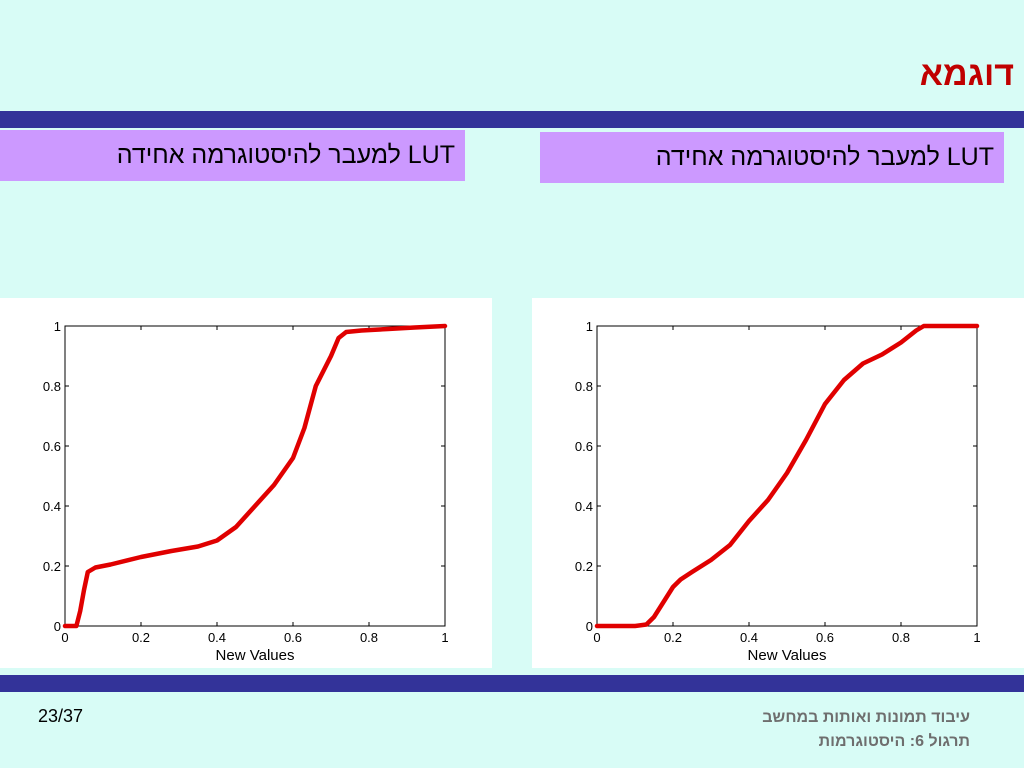 Image resolution: width=1024 pixels, height=768 pixels. I want to click on page-number: 23/37, so click(61, 716).